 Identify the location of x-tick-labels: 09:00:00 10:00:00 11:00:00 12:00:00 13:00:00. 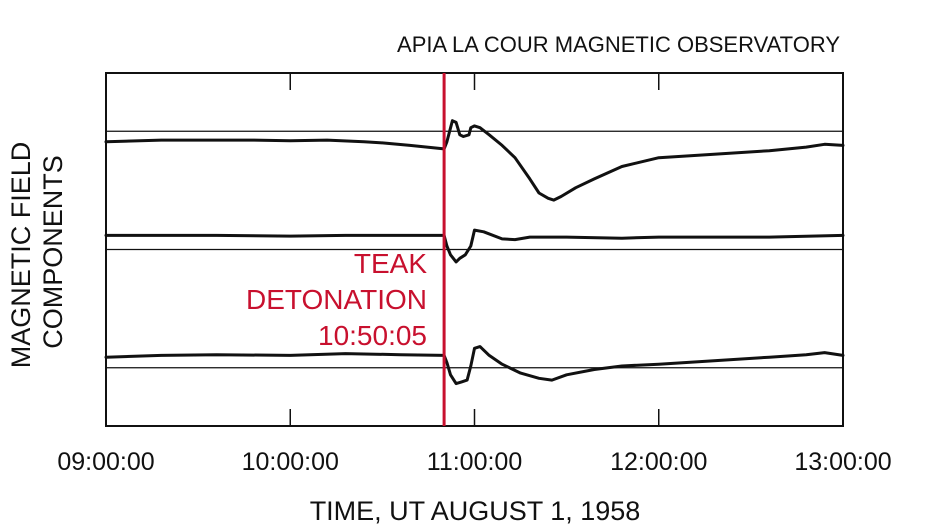
(474, 462).